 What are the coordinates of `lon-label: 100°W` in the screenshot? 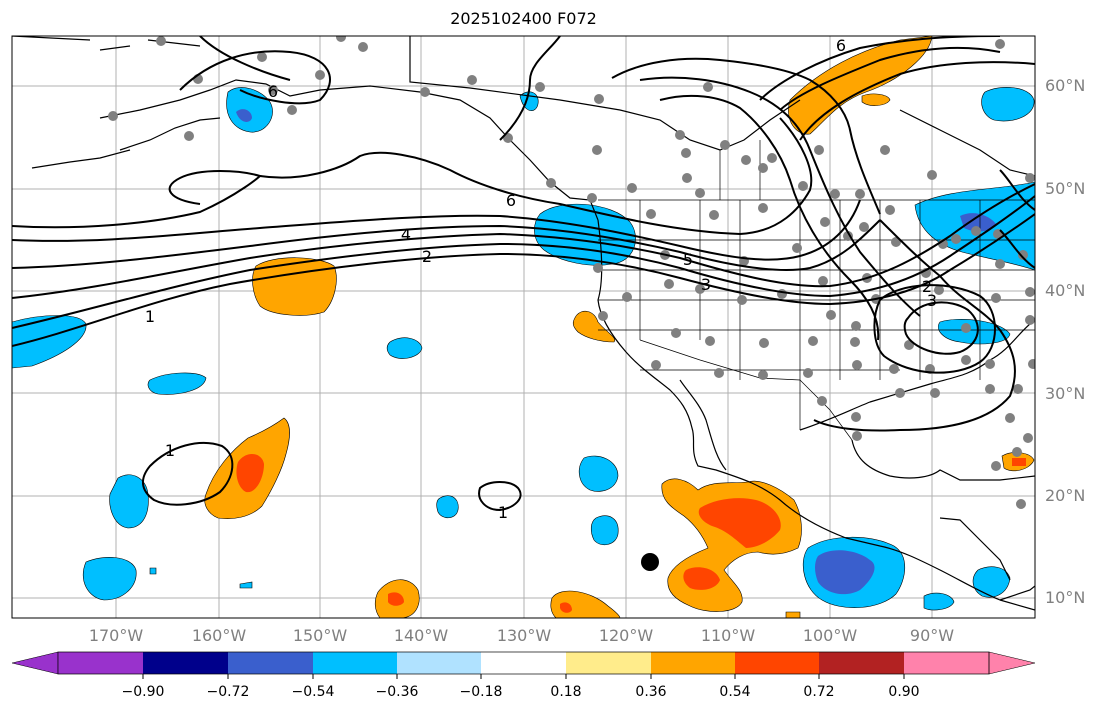 It's located at (830, 635).